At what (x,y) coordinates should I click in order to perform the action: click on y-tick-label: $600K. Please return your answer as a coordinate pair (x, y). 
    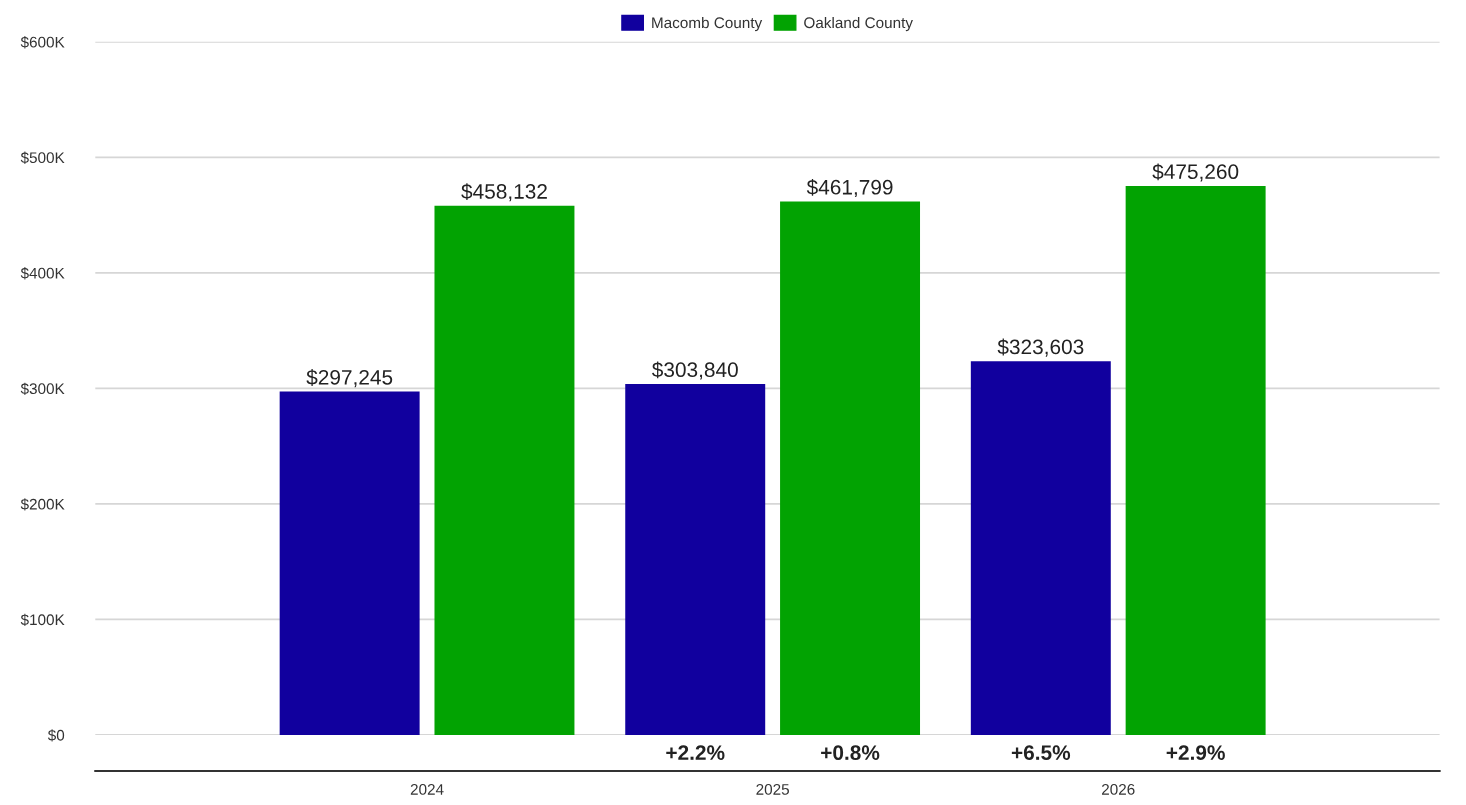
    Looking at the image, I should click on (42, 42).